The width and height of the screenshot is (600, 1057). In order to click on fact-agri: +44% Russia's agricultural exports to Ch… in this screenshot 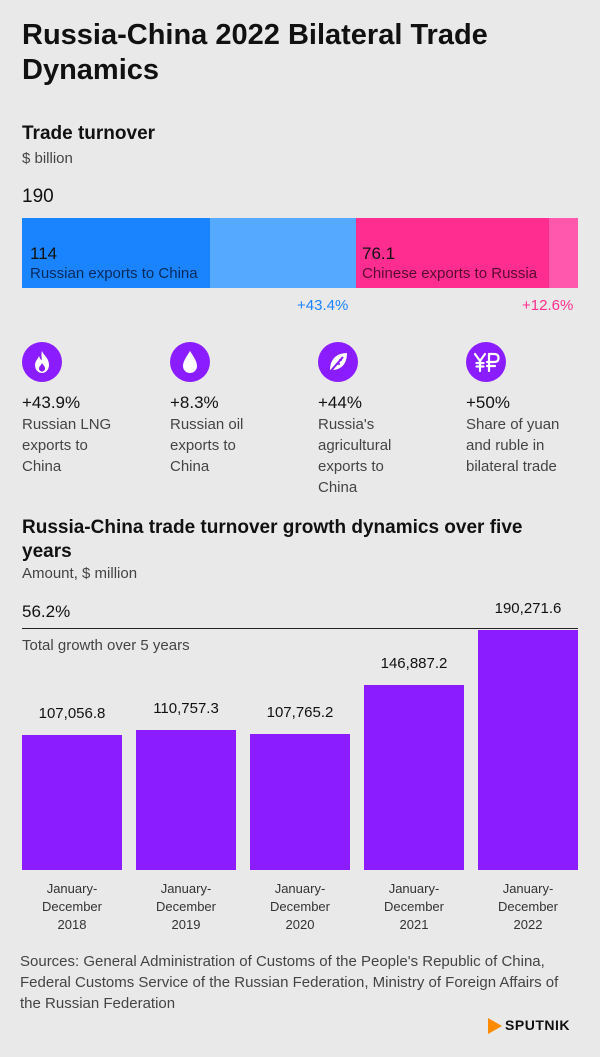, I will do `click(382, 420)`.